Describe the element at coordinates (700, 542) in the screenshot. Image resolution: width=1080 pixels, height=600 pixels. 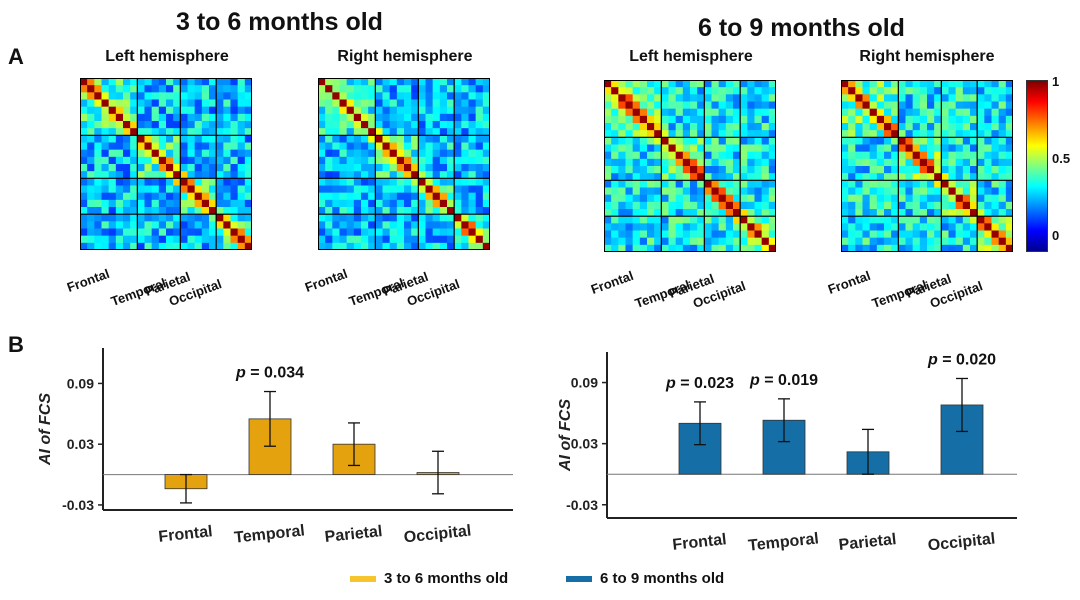
I see `x-tick-label: Frontal` at that location.